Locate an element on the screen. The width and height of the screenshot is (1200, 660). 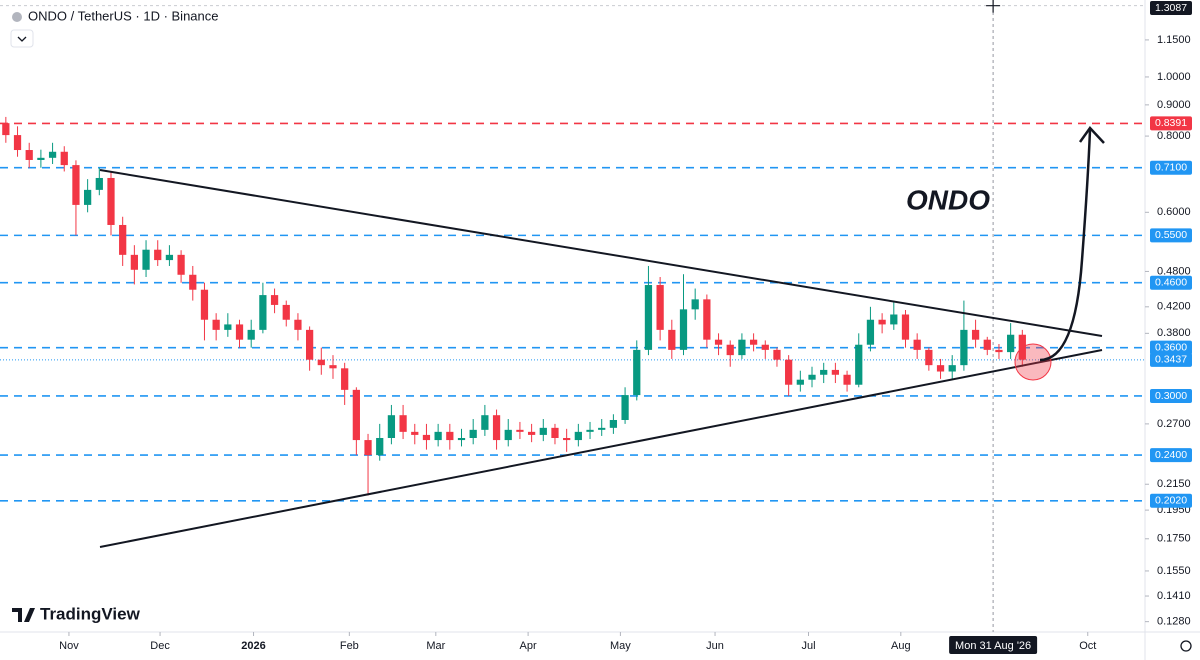
y-tick-label: 0.3800 is located at coordinates (1174, 333).